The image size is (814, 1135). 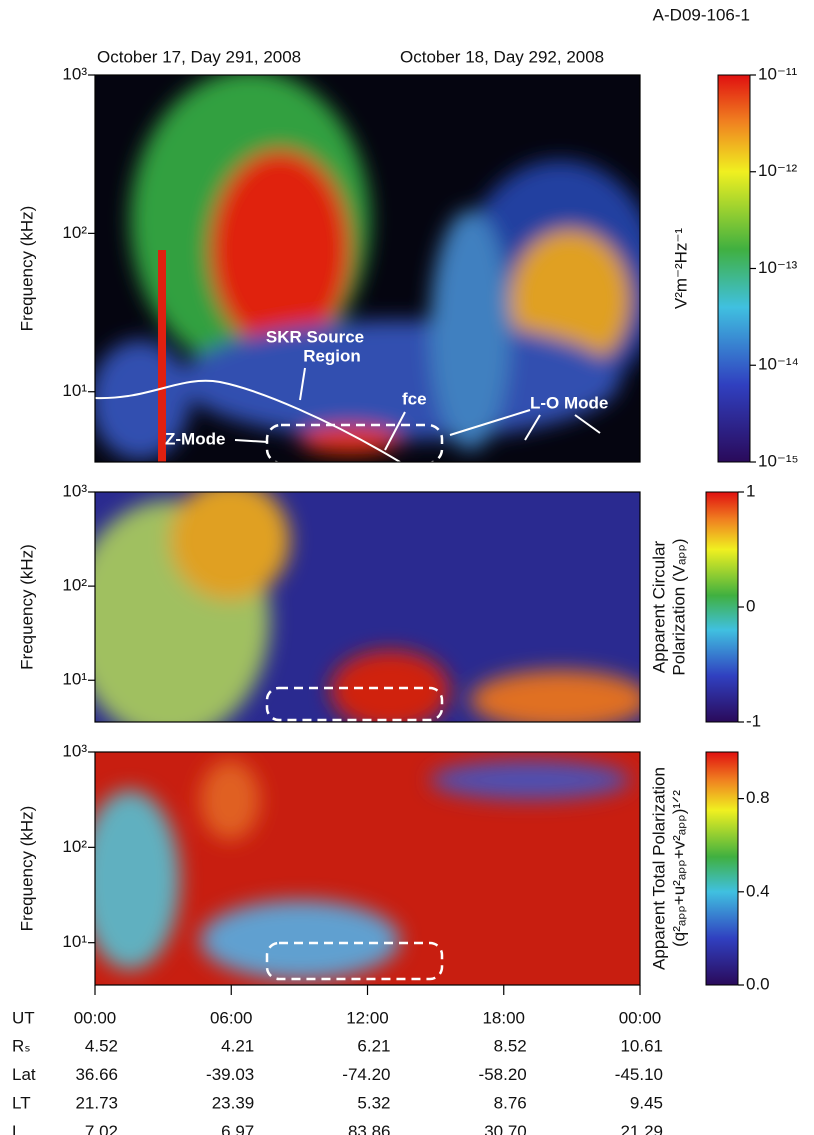 I want to click on ephemeris-value: 6.97, so click(x=237, y=1128).